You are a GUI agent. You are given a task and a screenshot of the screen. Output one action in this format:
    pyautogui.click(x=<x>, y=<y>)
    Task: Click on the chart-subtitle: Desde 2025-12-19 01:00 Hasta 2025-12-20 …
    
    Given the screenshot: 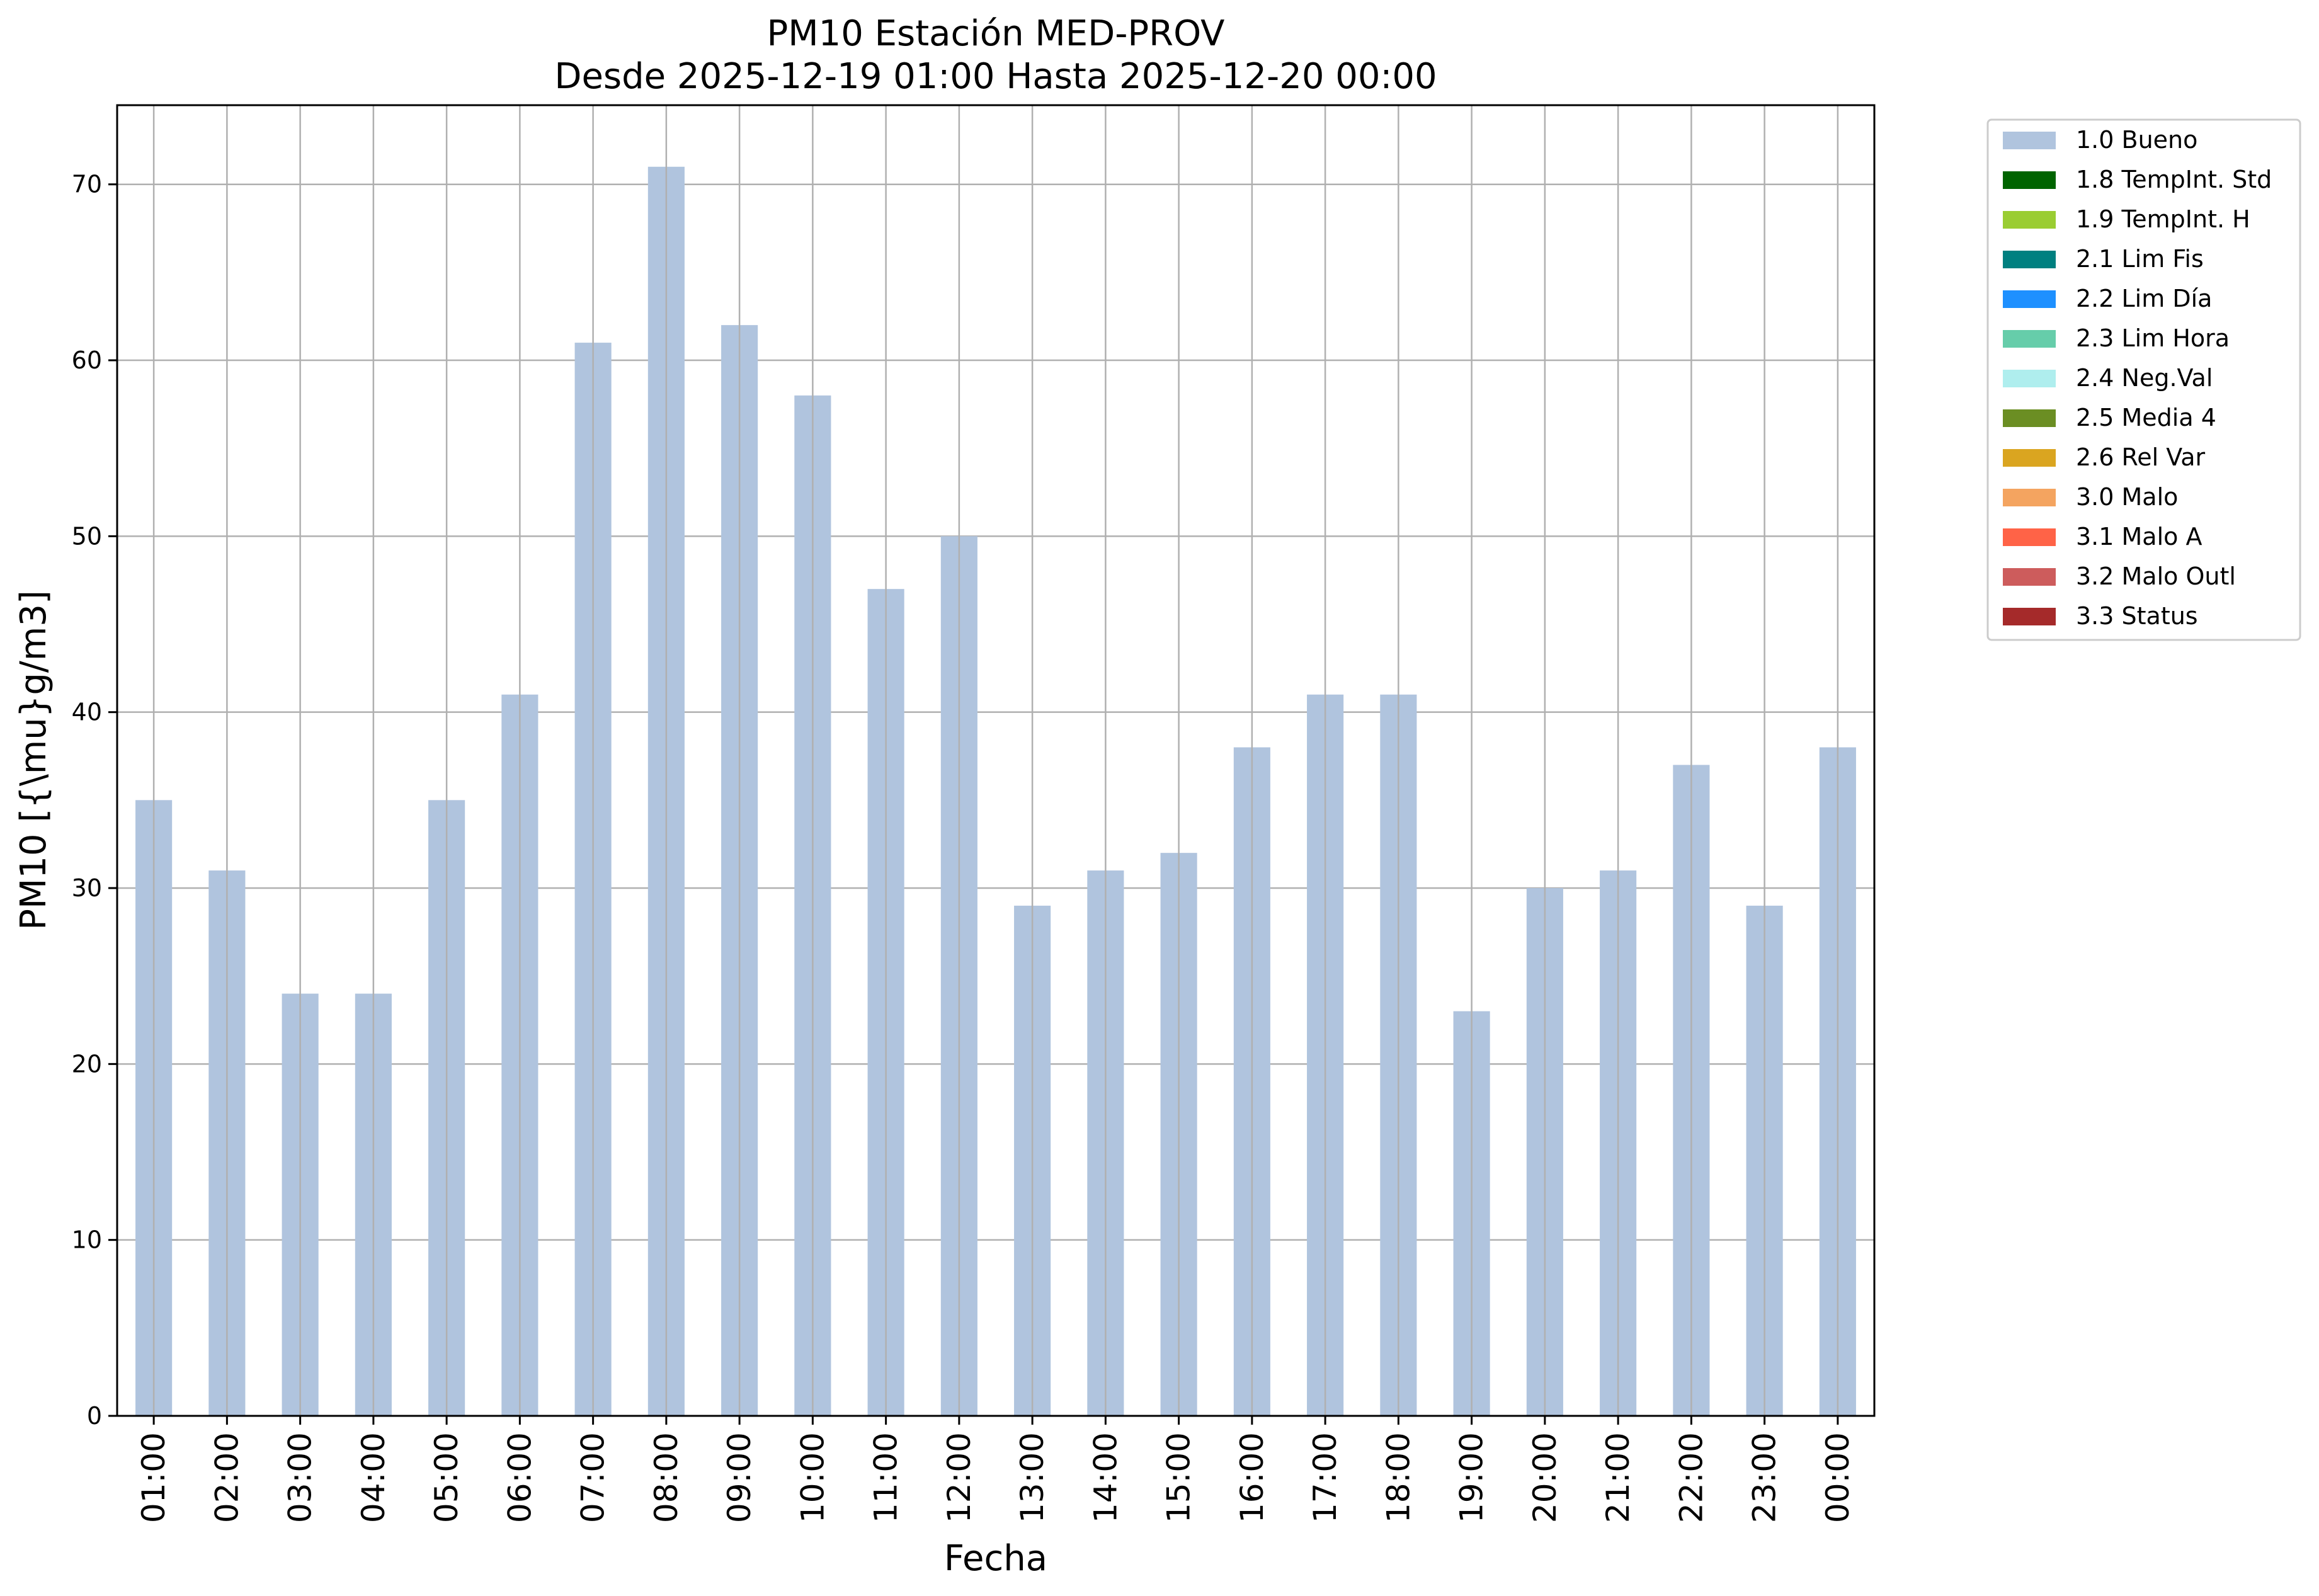 What is the action you would take?
    pyautogui.click(x=995, y=76)
    